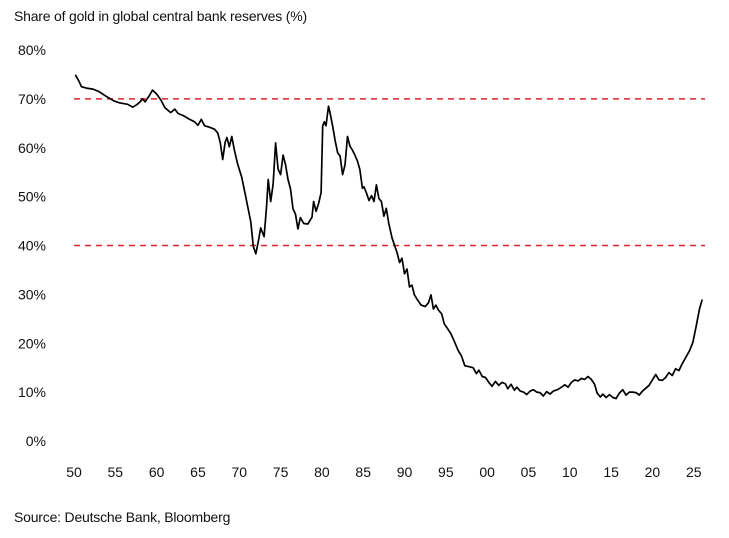 The height and width of the screenshot is (538, 729). I want to click on y-tick-label: 30%, so click(32, 294).